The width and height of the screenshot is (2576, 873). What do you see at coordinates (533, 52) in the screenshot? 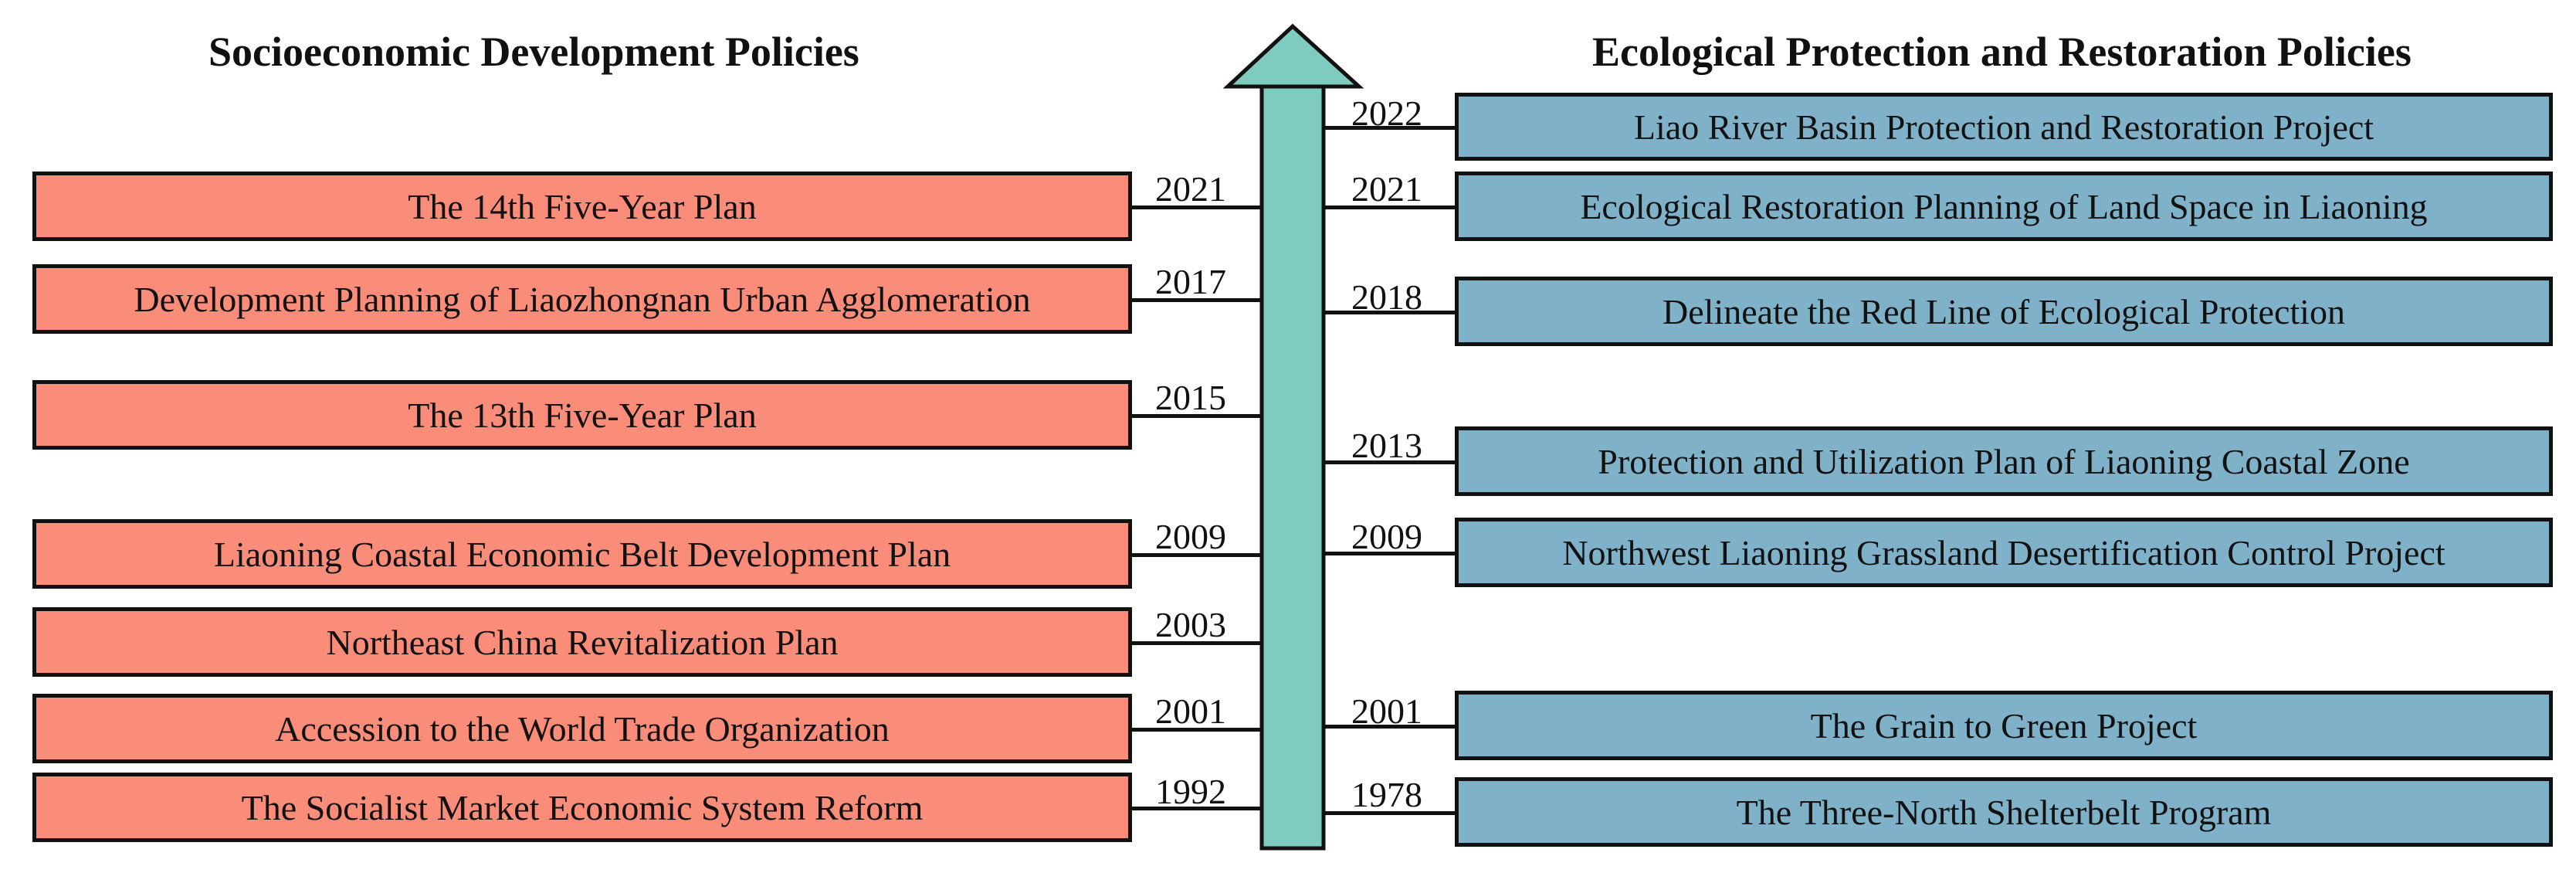
I see `socioeconomic-heading: Socioeconomic Development Policies` at bounding box center [533, 52].